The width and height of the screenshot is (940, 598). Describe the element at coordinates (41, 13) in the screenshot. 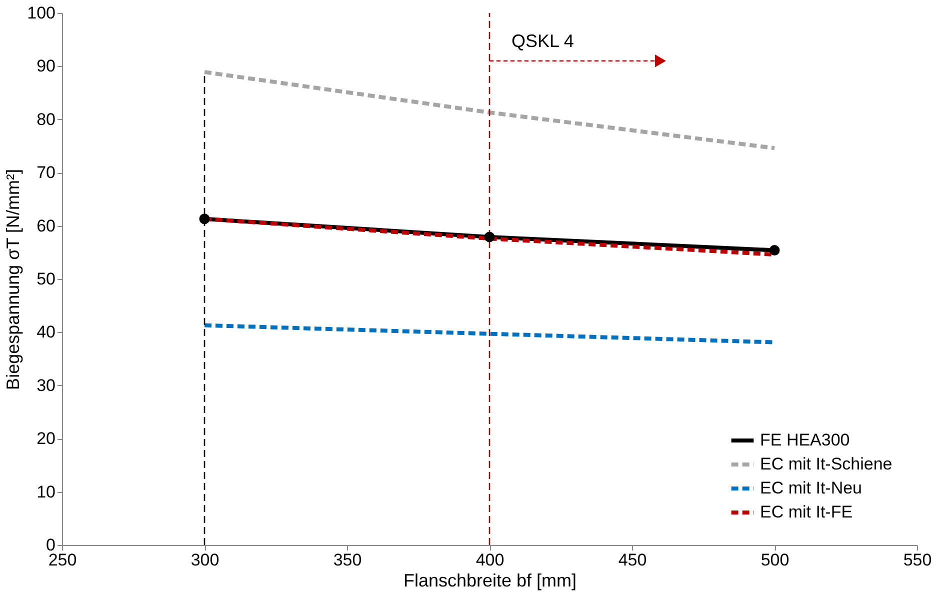

I see `y-tick-label: 100` at that location.